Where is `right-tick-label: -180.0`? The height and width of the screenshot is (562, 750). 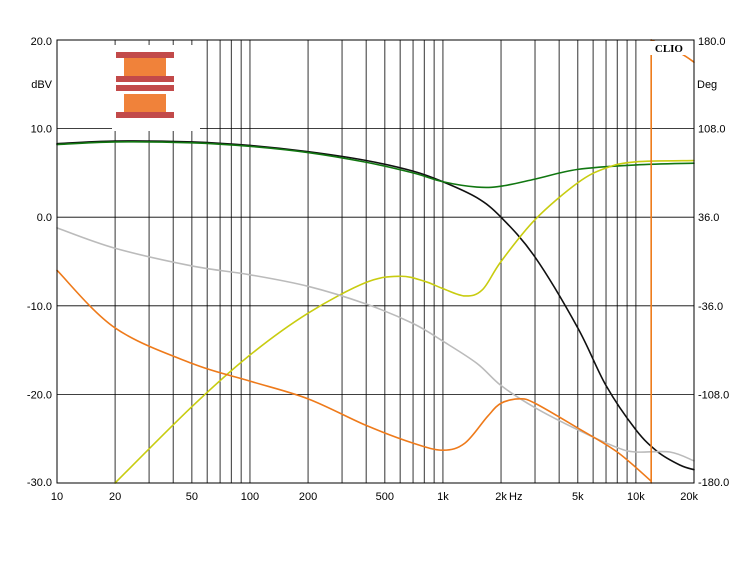 right-tick-label: -180.0 is located at coordinates (713, 483).